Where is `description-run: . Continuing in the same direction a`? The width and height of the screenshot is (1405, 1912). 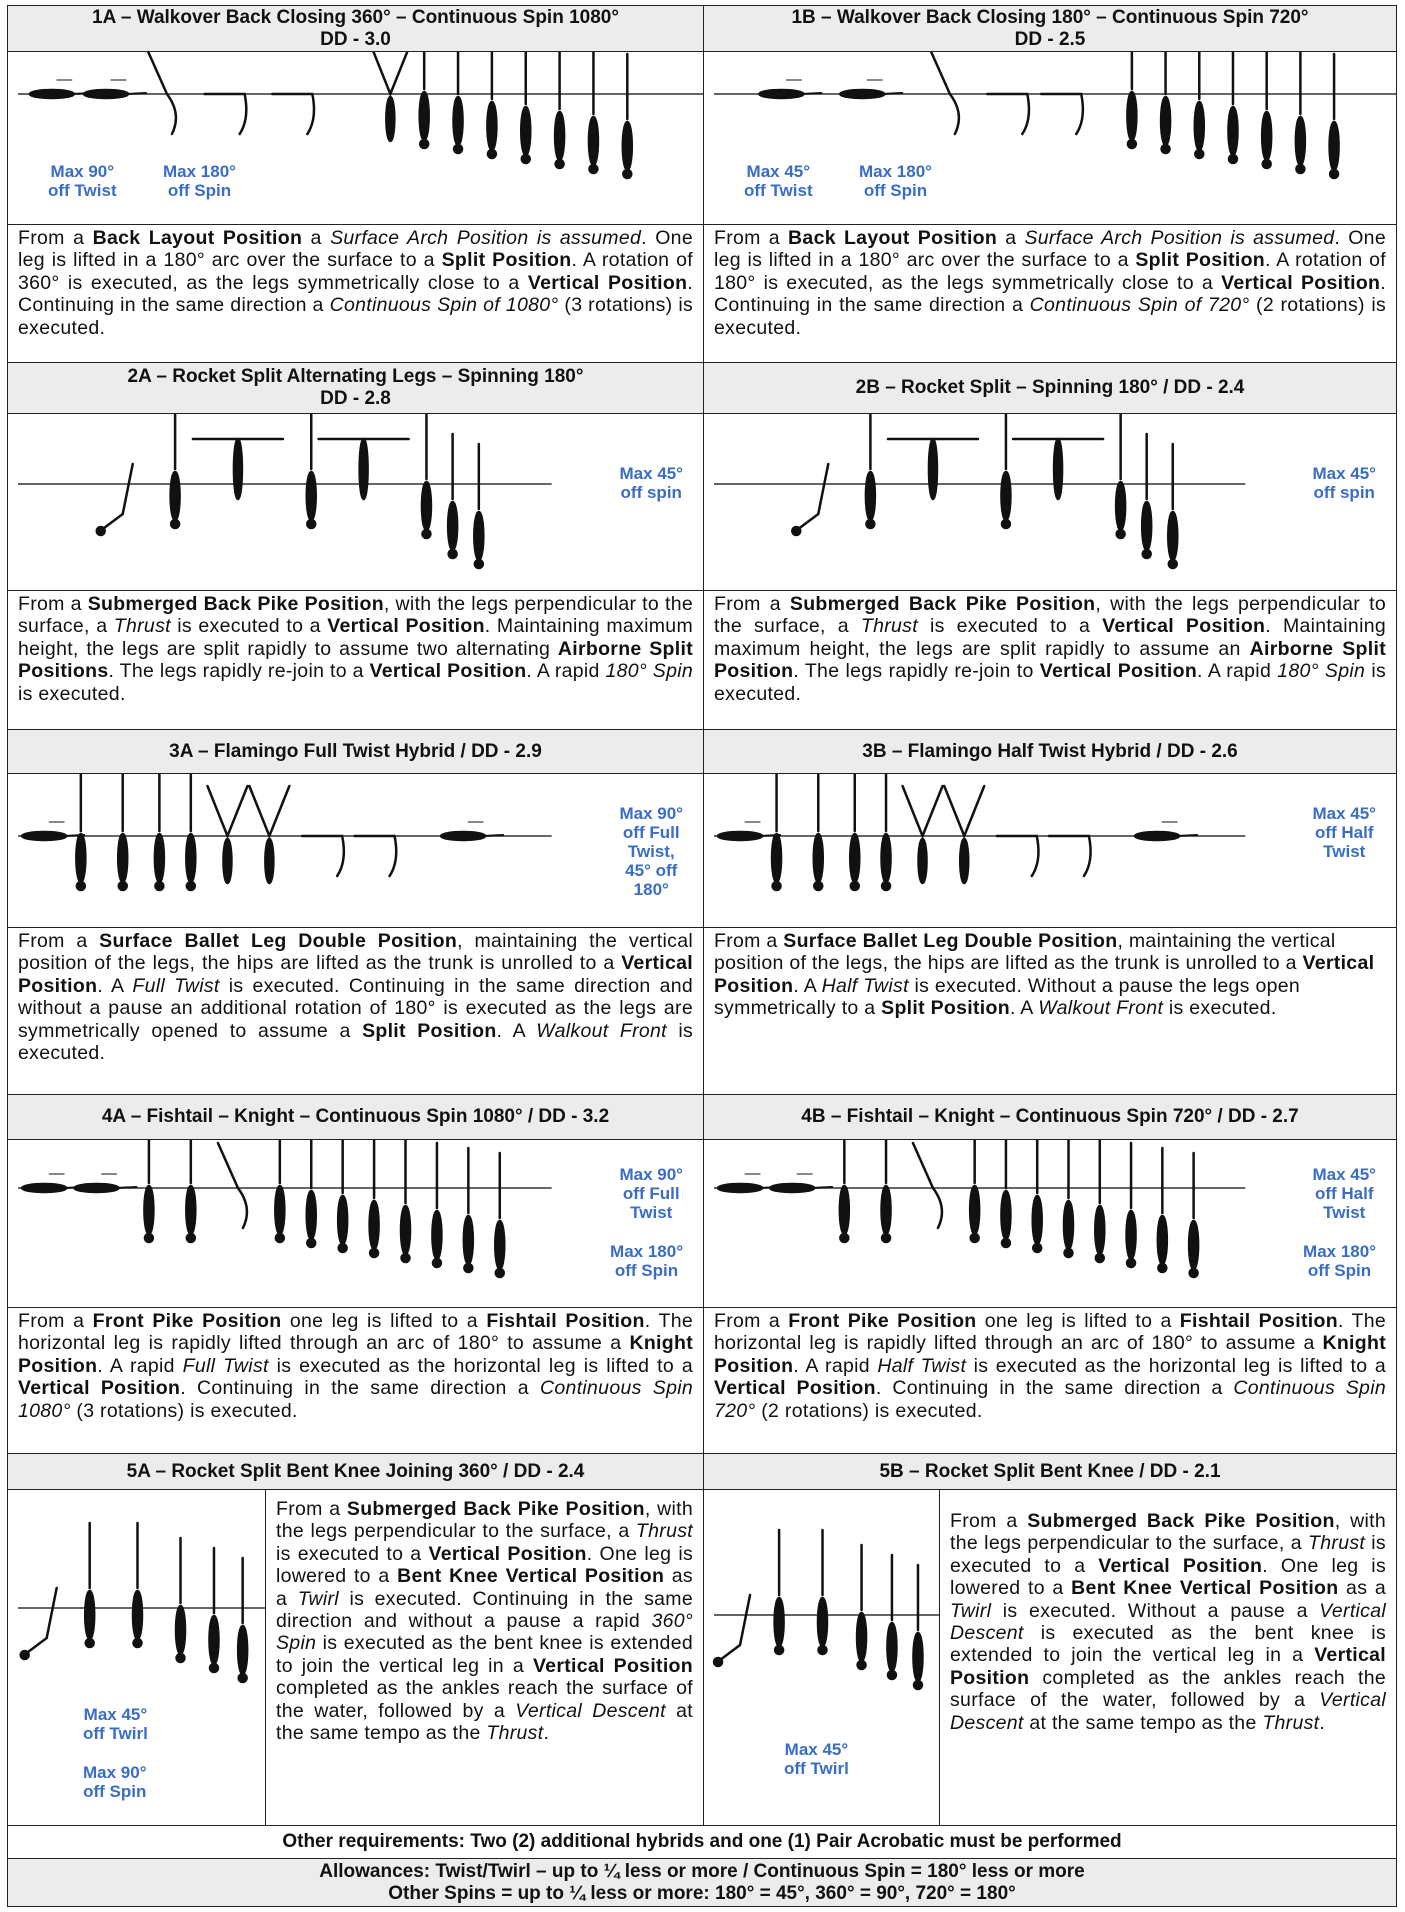
description-run: . Continuing in the same direction a is located at coordinates (355, 294).